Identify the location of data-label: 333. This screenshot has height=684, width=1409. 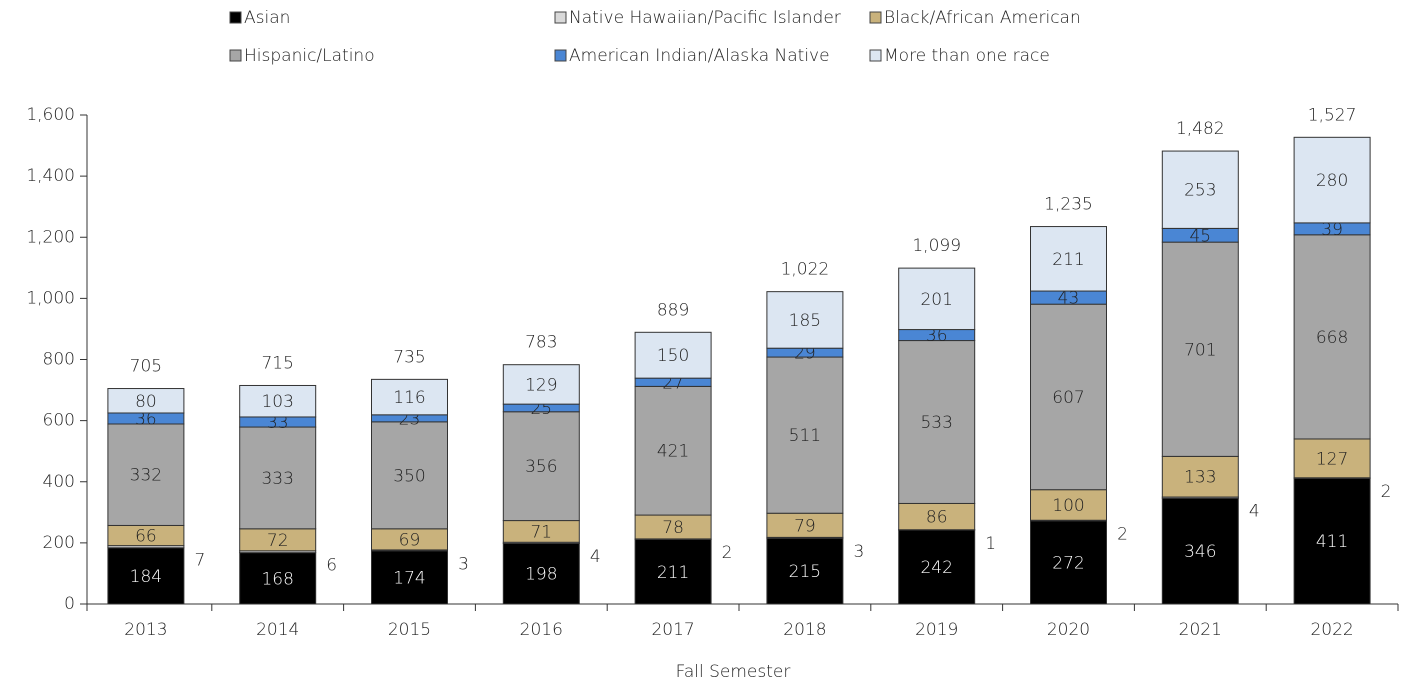
(277, 479).